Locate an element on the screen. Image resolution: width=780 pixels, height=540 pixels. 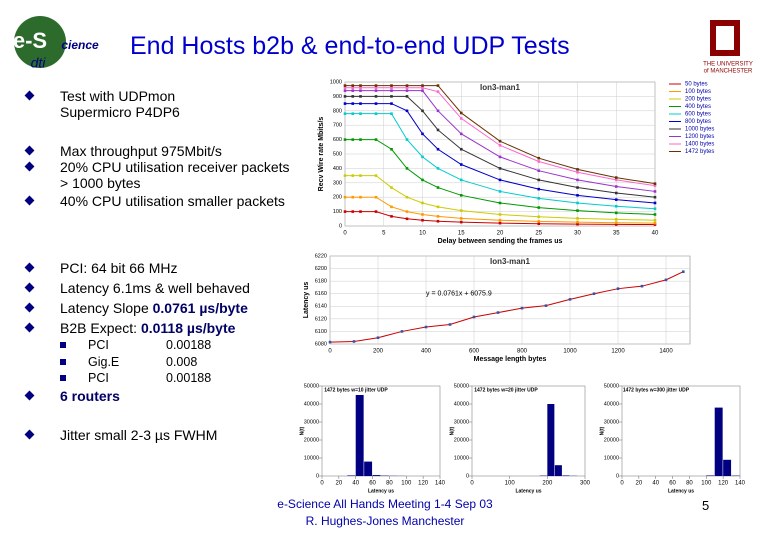
legend-label: 50 bytes is located at coordinates (696, 85).